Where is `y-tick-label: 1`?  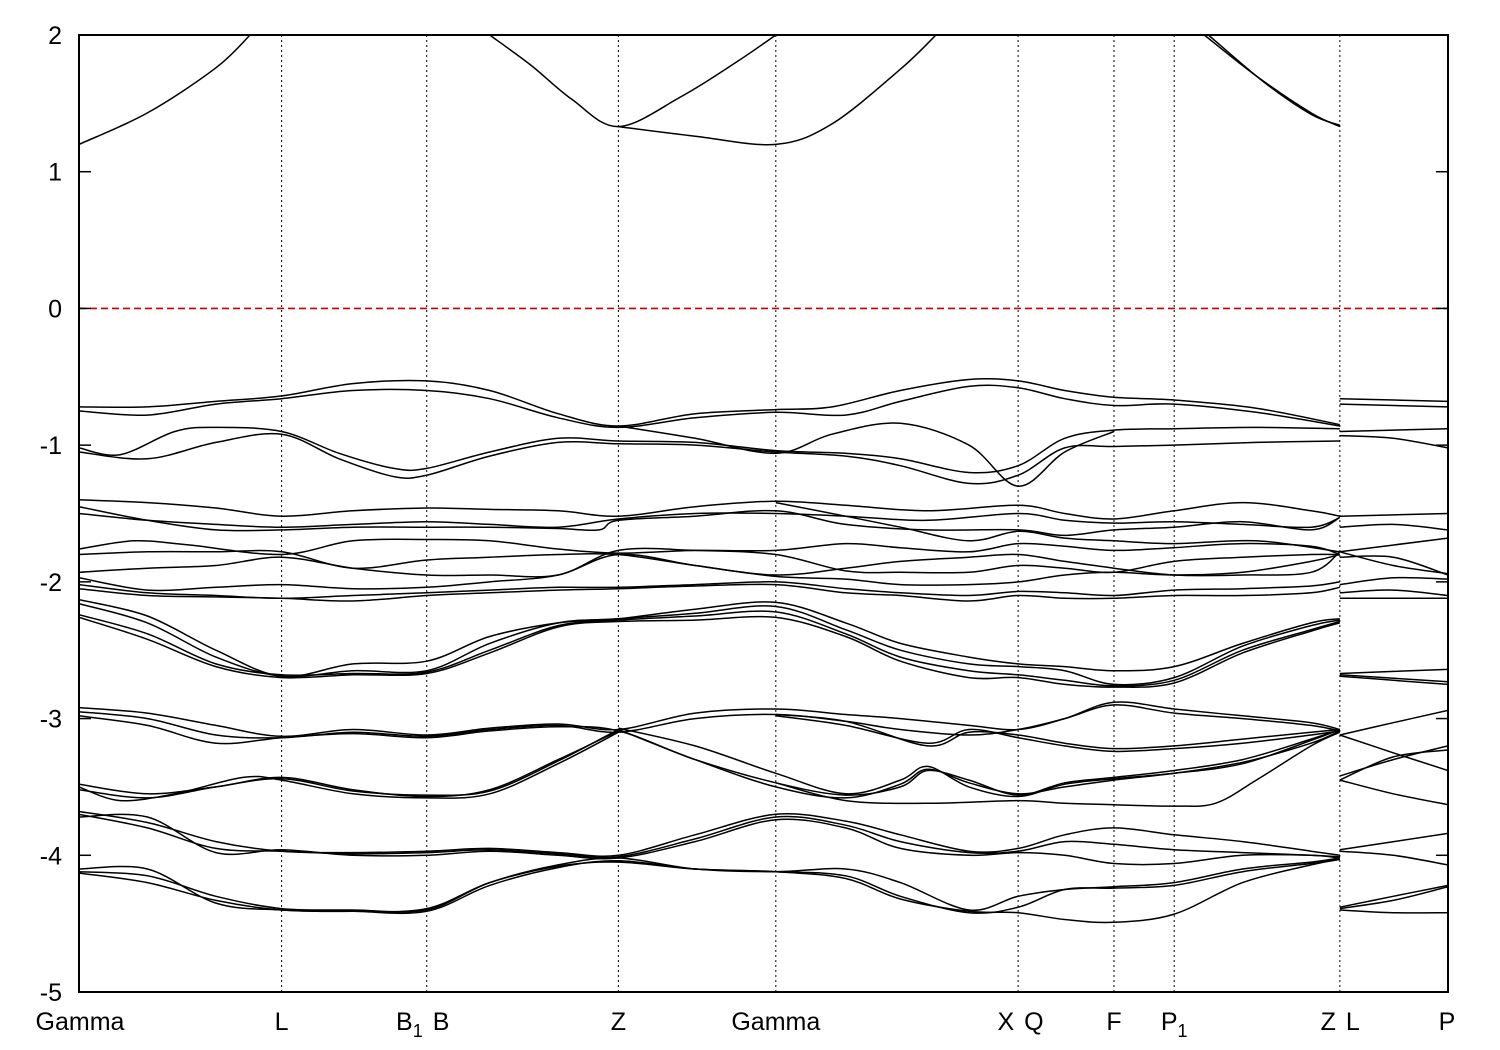 y-tick-label: 1 is located at coordinates (55, 173).